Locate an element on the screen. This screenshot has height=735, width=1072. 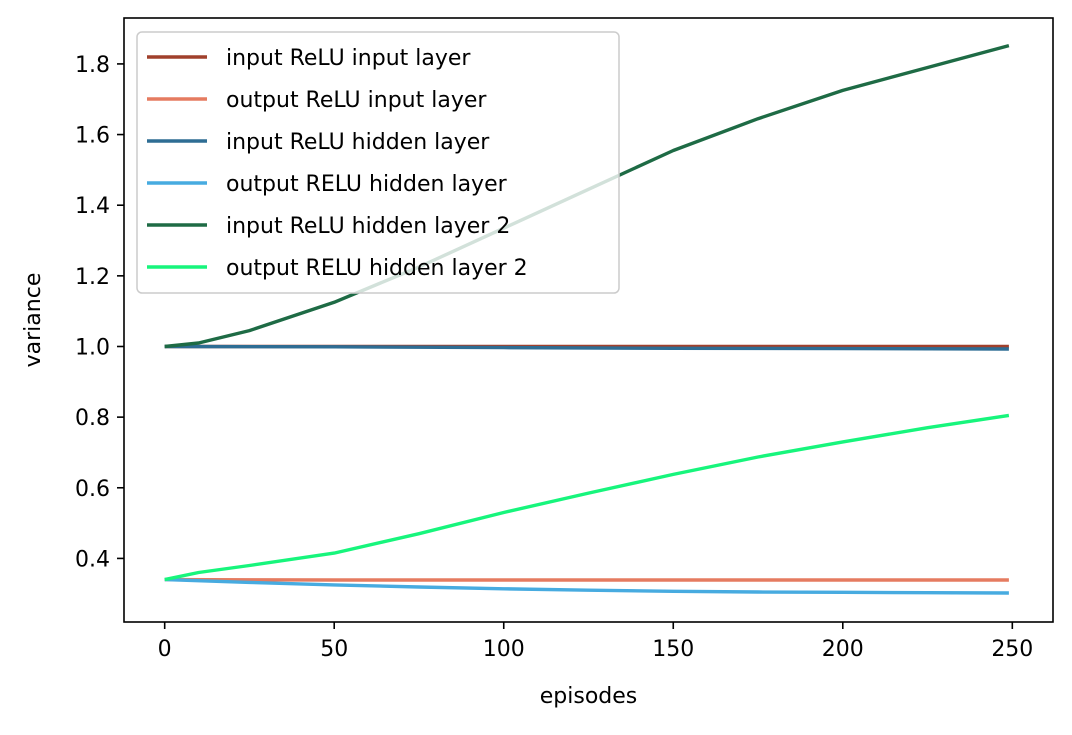
x-tick-label: 0 is located at coordinates (165, 649).